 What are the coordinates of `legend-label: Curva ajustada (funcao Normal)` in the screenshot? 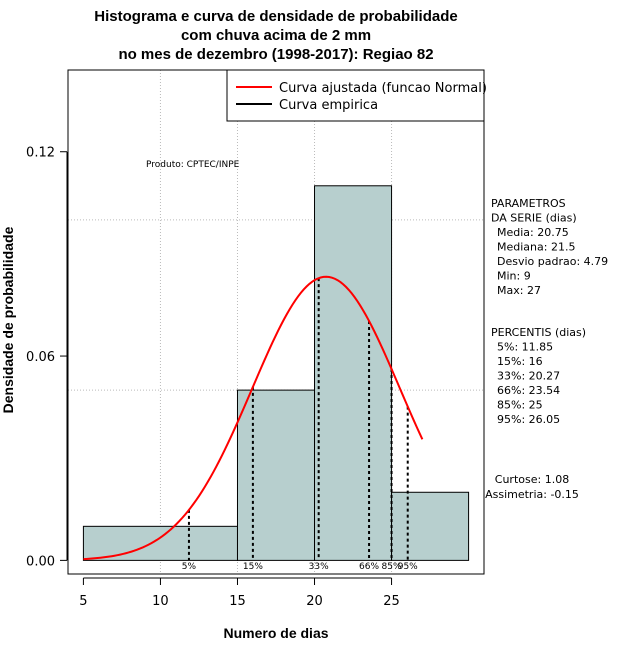 It's located at (383, 88).